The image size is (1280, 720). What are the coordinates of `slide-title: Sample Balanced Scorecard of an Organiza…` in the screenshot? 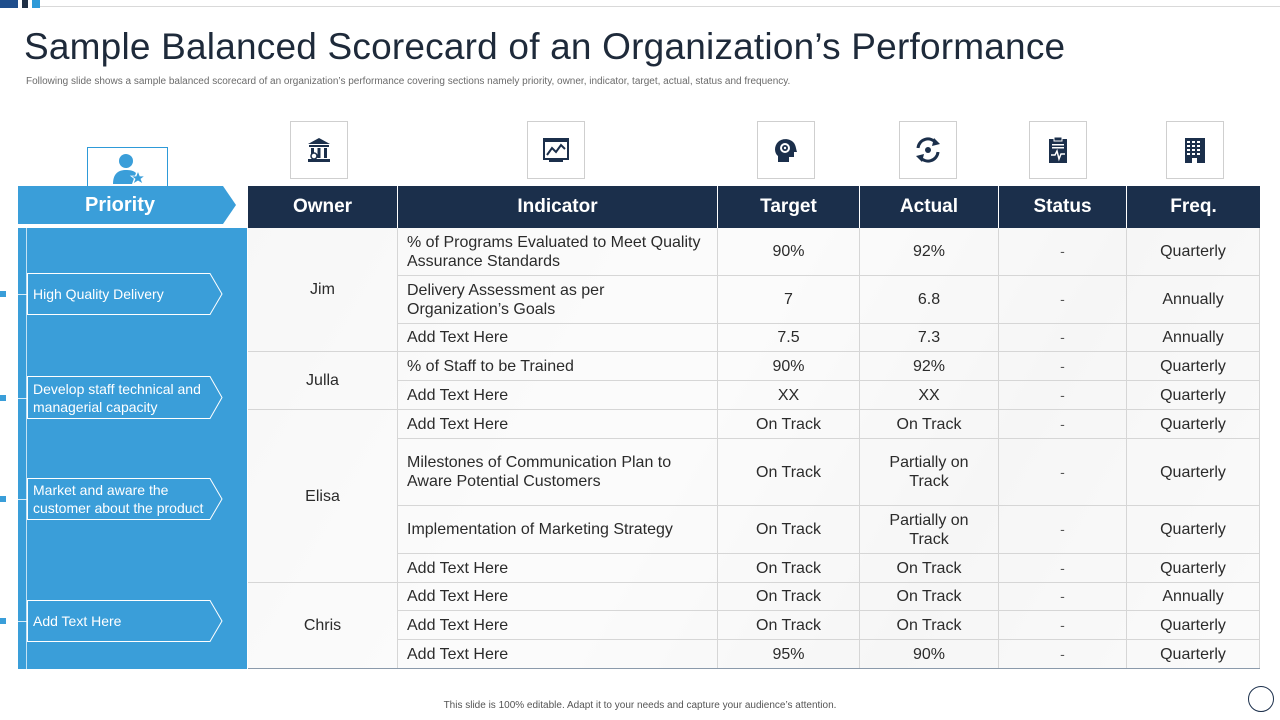 It's located at (545, 46).